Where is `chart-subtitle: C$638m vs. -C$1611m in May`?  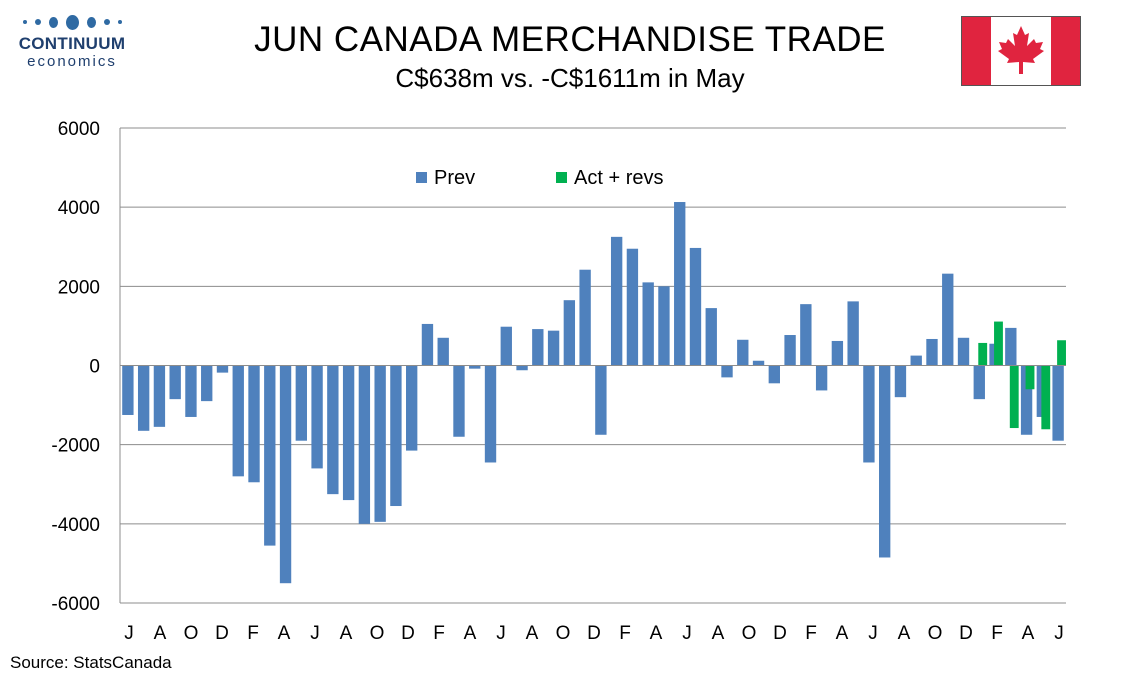
chart-subtitle: C$638m vs. -C$1611m in May is located at coordinates (570, 78).